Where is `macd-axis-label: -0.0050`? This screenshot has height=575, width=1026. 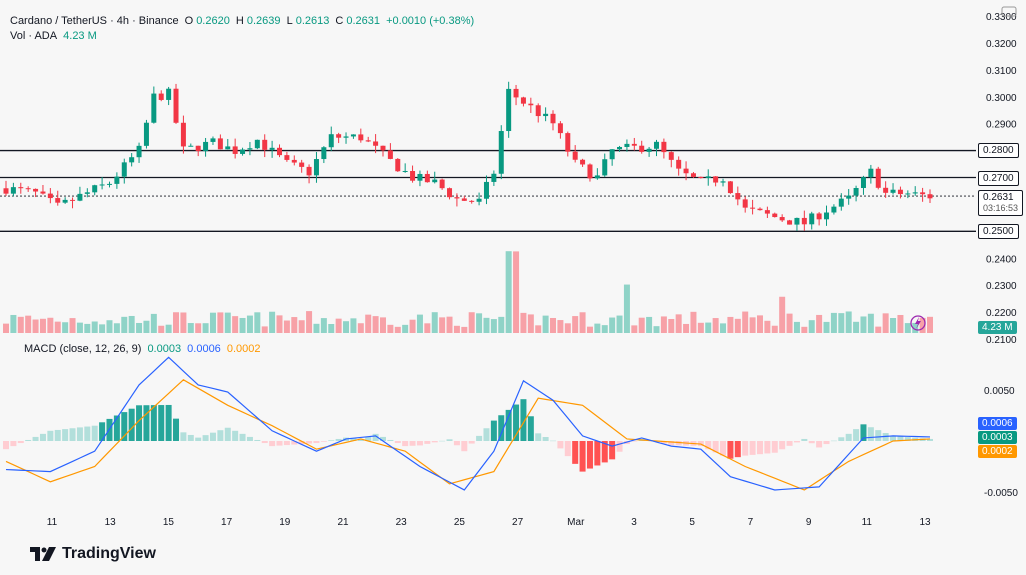
macd-axis-label: -0.0050 is located at coordinates (1001, 493).